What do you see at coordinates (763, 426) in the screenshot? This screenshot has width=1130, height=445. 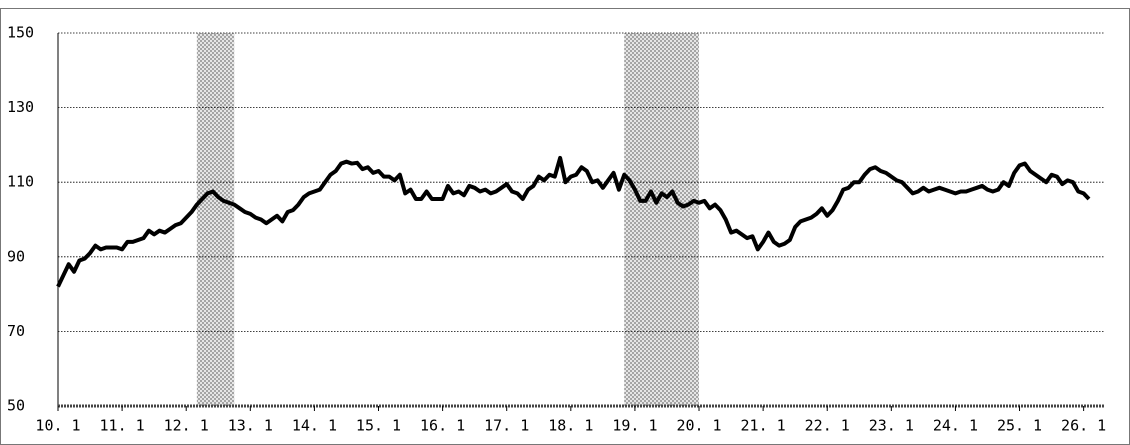 I see `x-tick-label: 21. 1` at bounding box center [763, 426].